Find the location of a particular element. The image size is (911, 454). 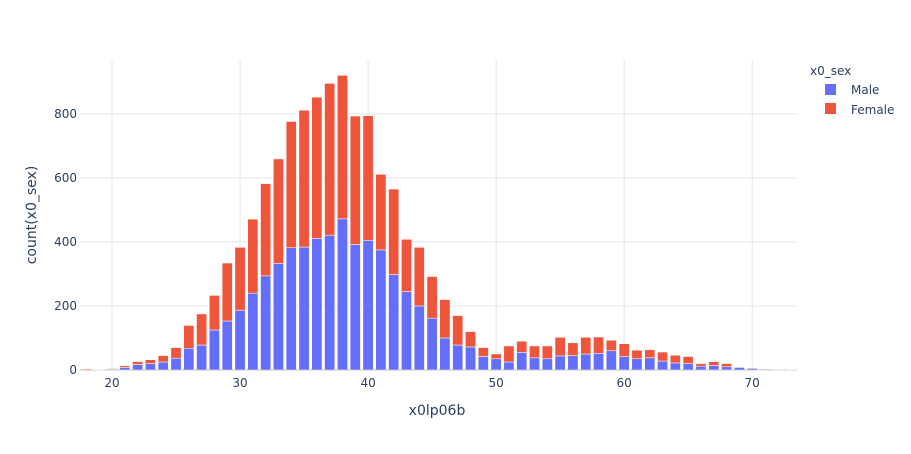

legend-item-female: Female is located at coordinates (859, 110).